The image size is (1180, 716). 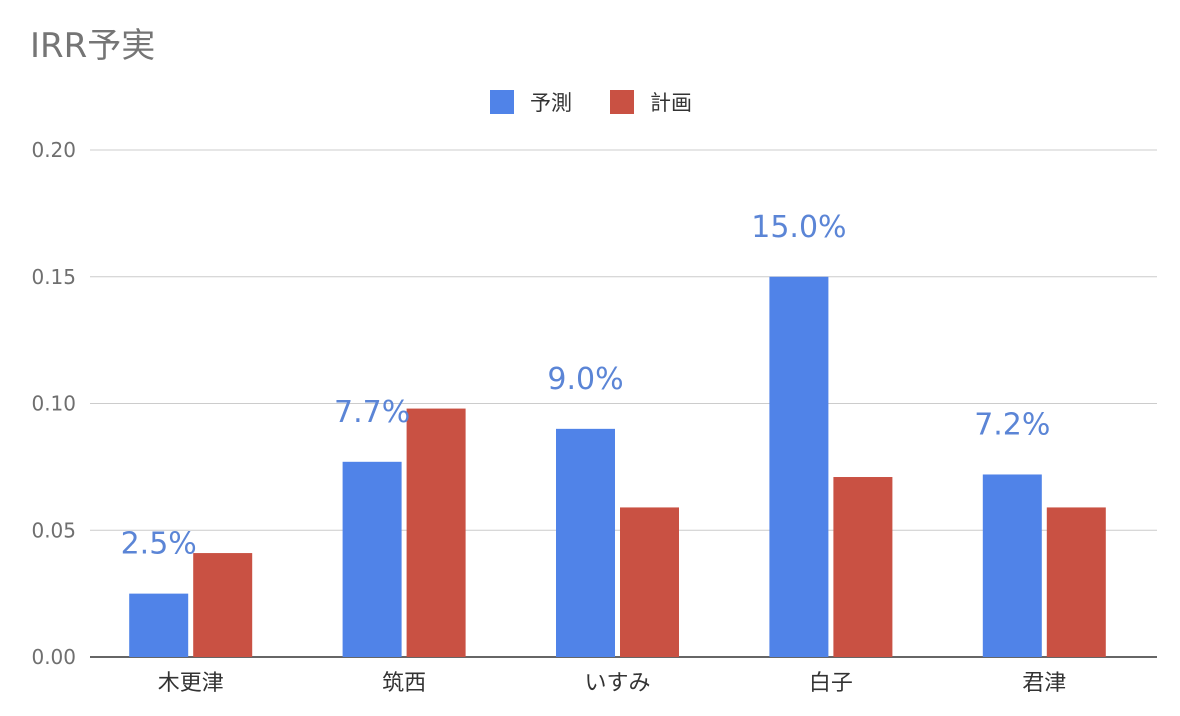 What do you see at coordinates (191, 683) in the screenshot?
I see `x-tick-label: 木更津` at bounding box center [191, 683].